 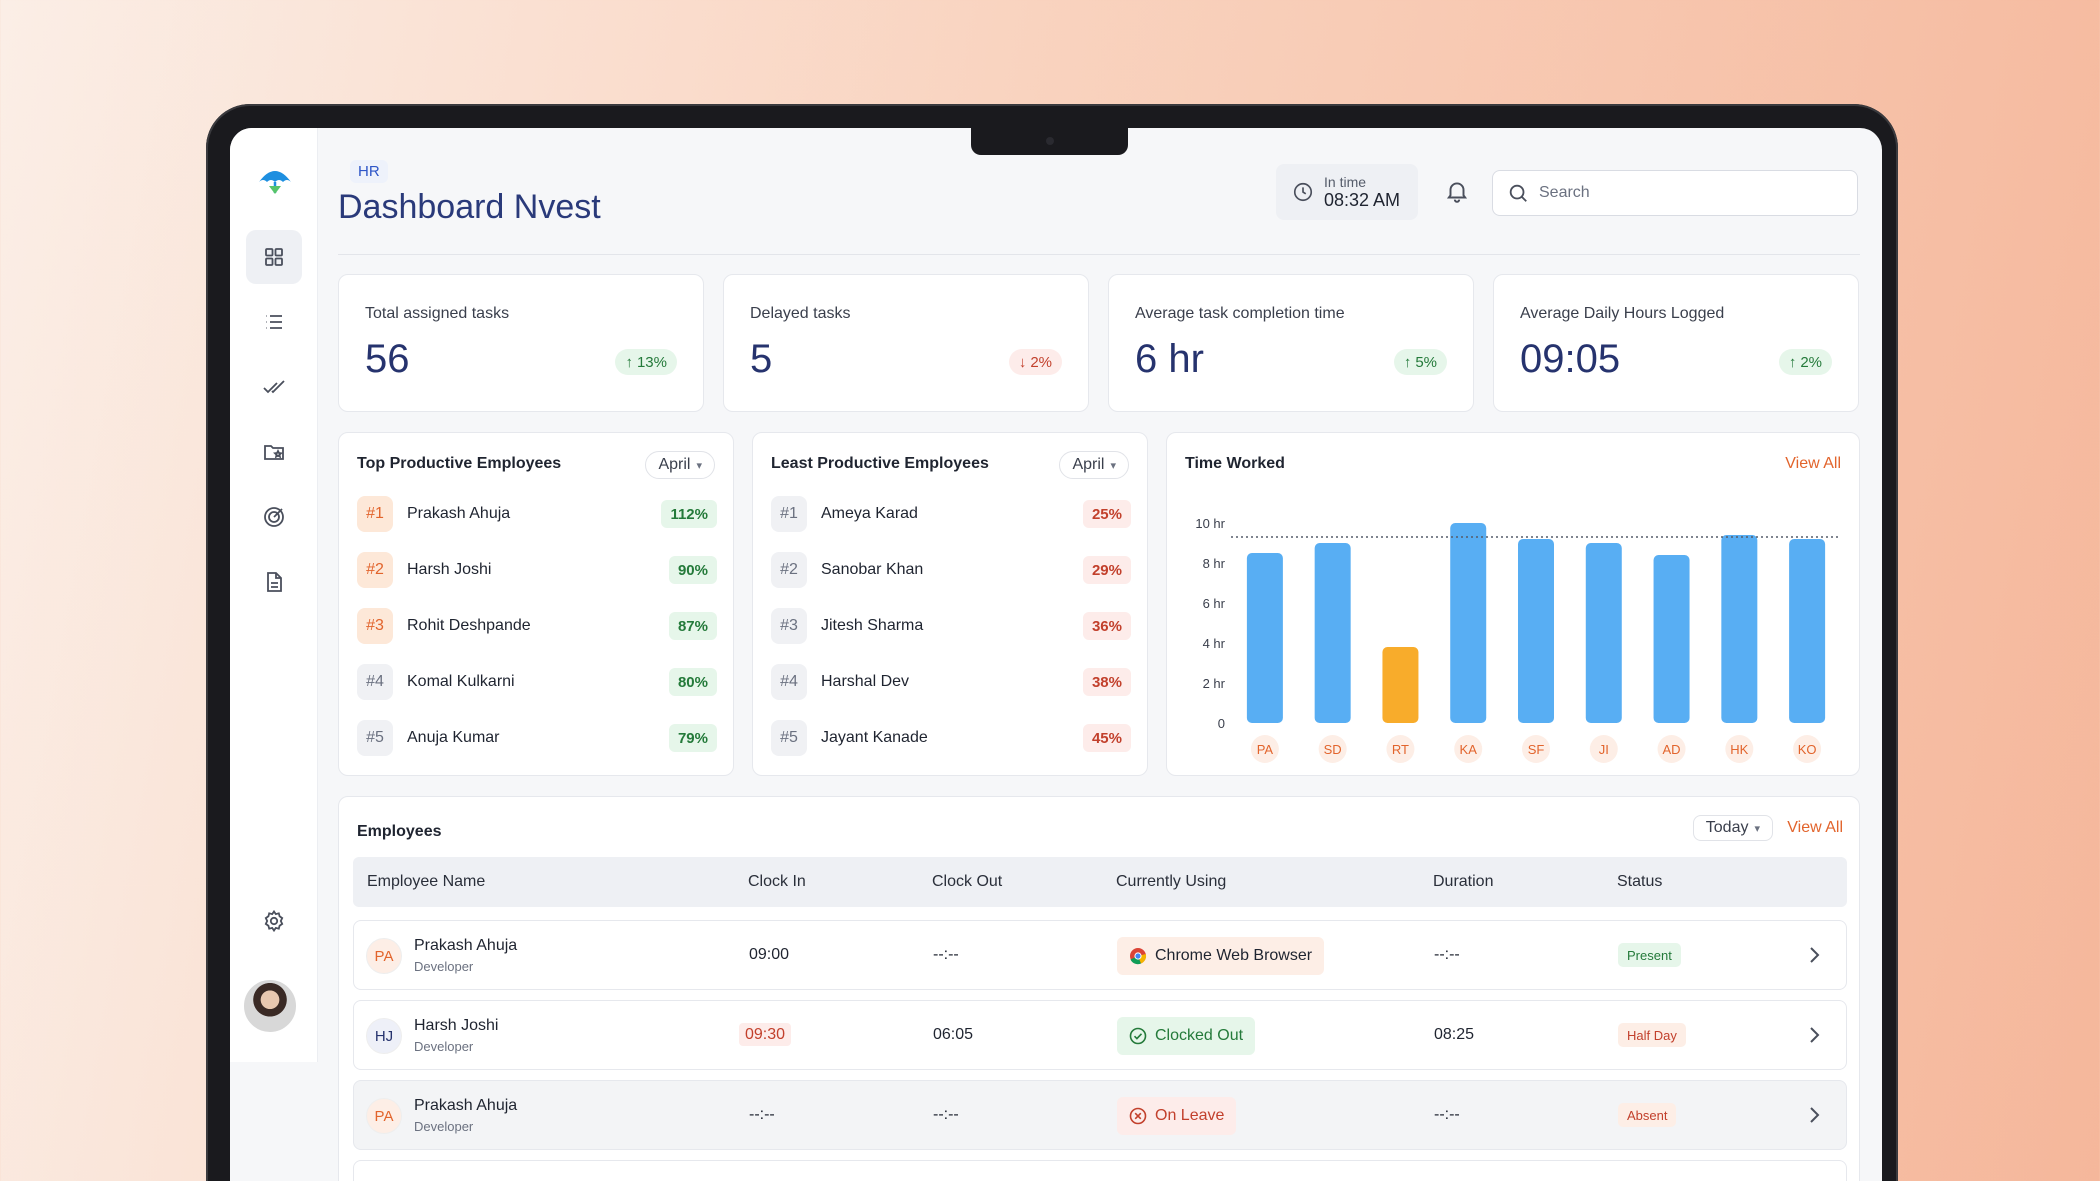 What do you see at coordinates (953, 1034) in the screenshot?
I see `clock-out: 06:05` at bounding box center [953, 1034].